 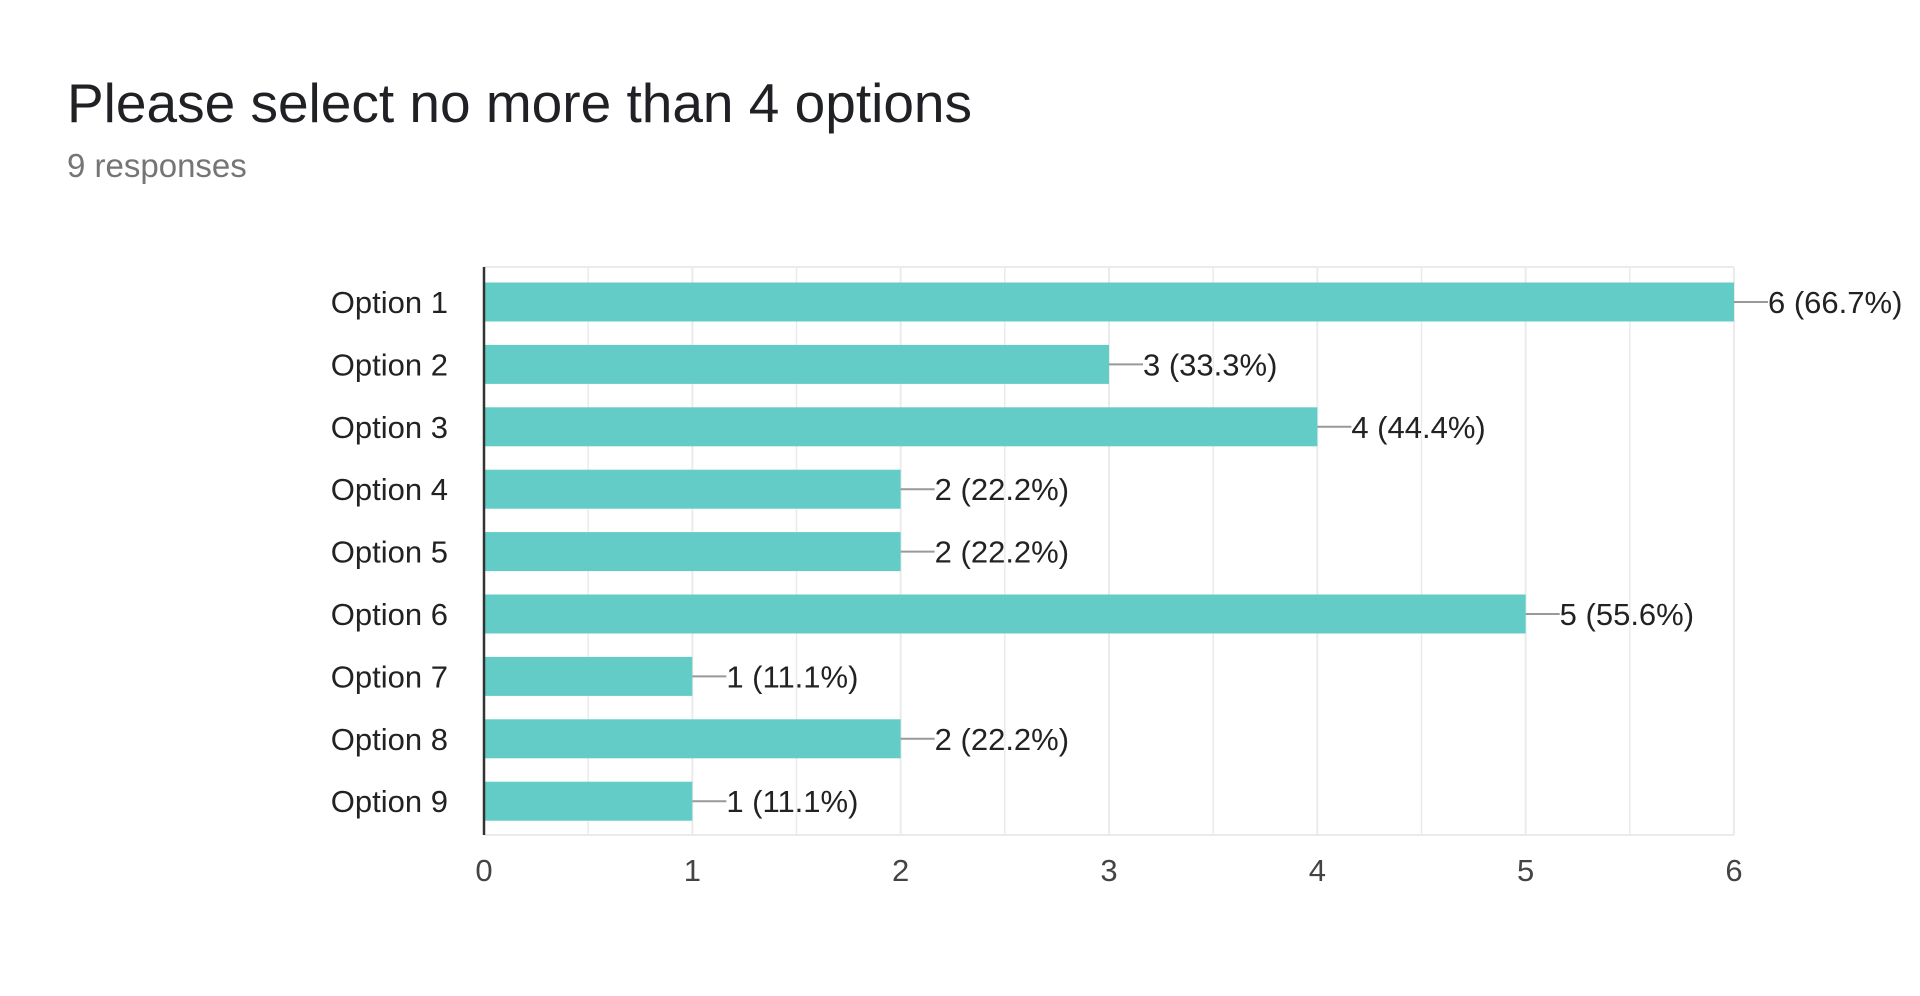 What do you see at coordinates (389, 427) in the screenshot?
I see `category-label: Option 3` at bounding box center [389, 427].